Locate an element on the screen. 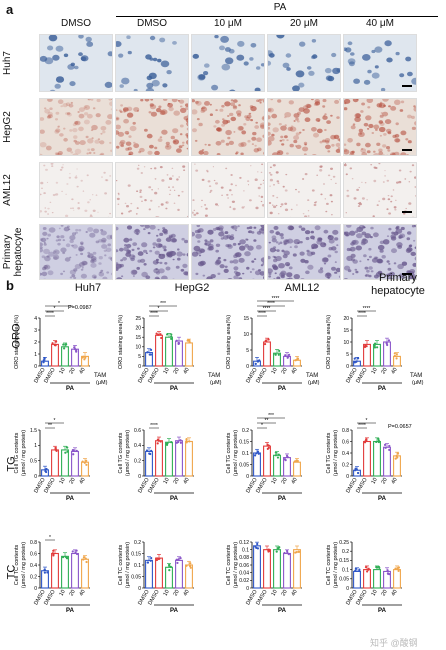  c4-ytick-label-2: 1 is located at coordinates (35, 446).